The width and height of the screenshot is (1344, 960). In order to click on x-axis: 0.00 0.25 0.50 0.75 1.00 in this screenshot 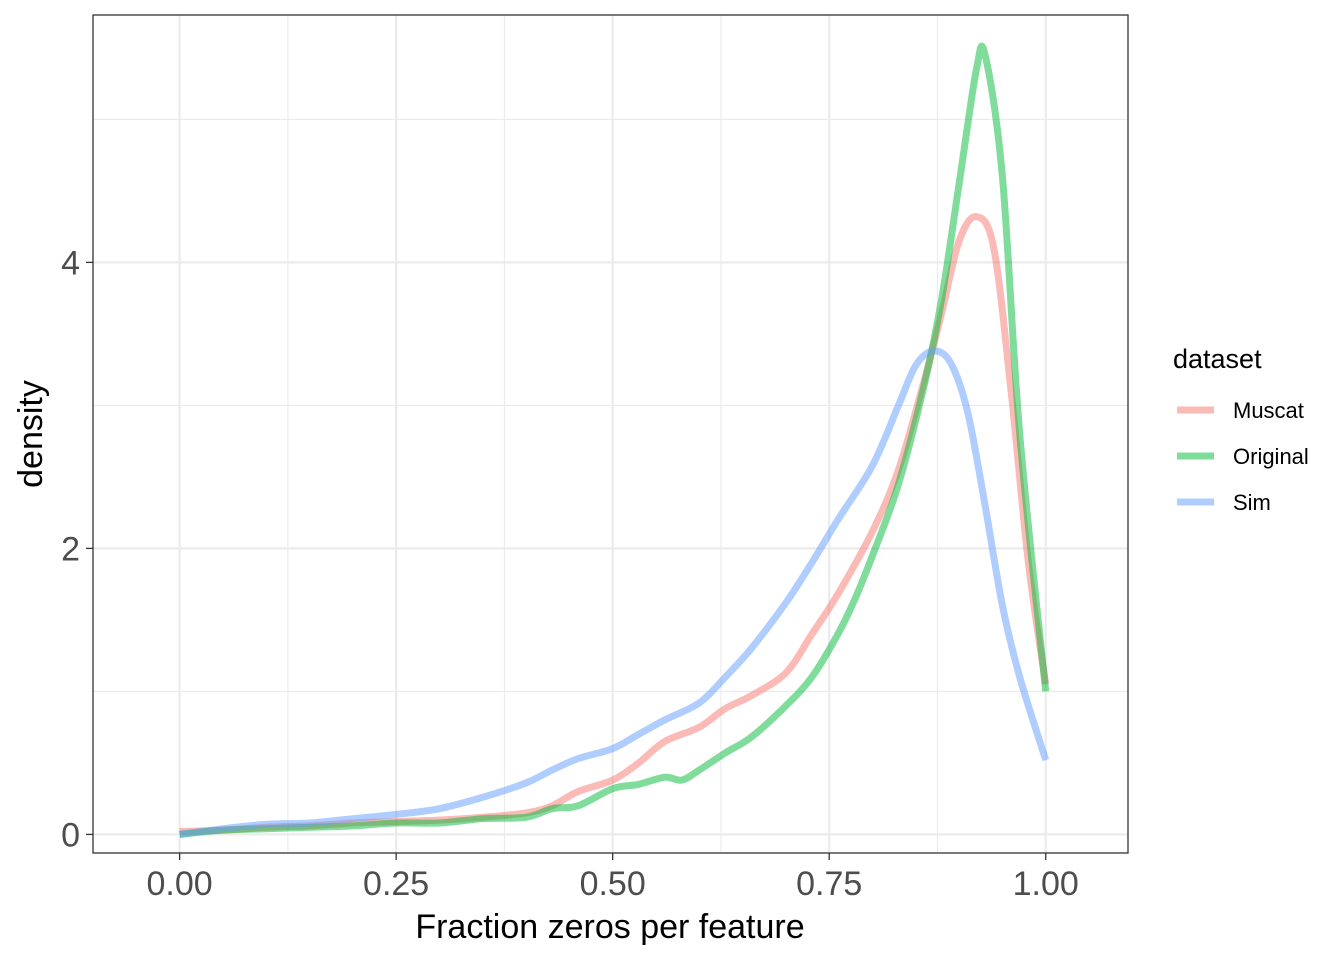, I will do `click(613, 878)`.